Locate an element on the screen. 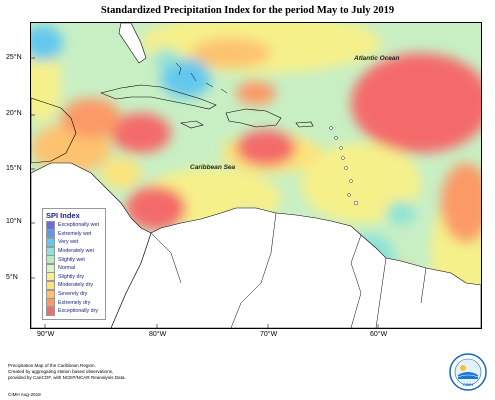  legend-item: Moderately dry is located at coordinates (74, 285).